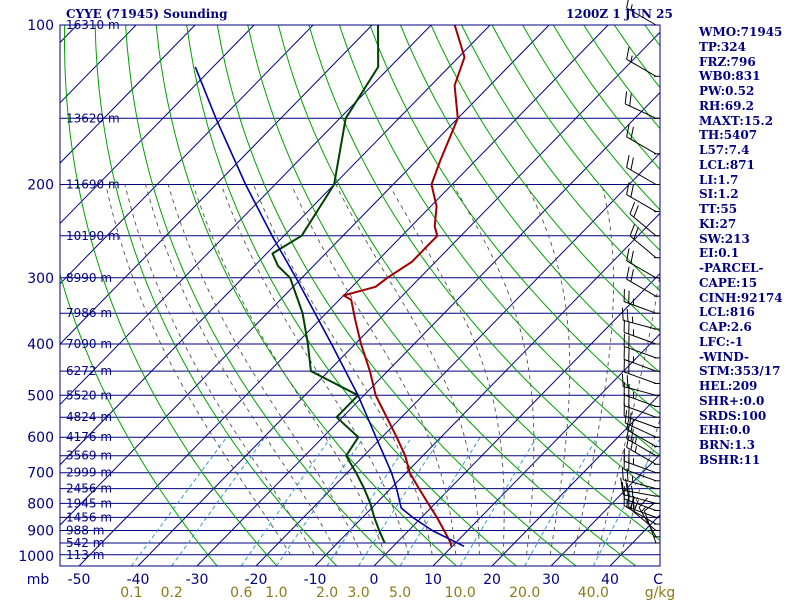 The height and width of the screenshot is (600, 800). I want to click on pressure-tick-label: 1000, so click(36, 557).